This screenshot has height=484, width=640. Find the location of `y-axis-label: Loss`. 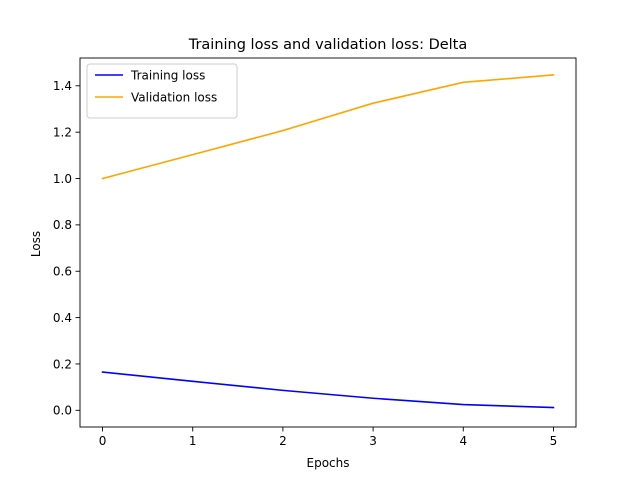

y-axis-label: Loss is located at coordinates (36, 244).